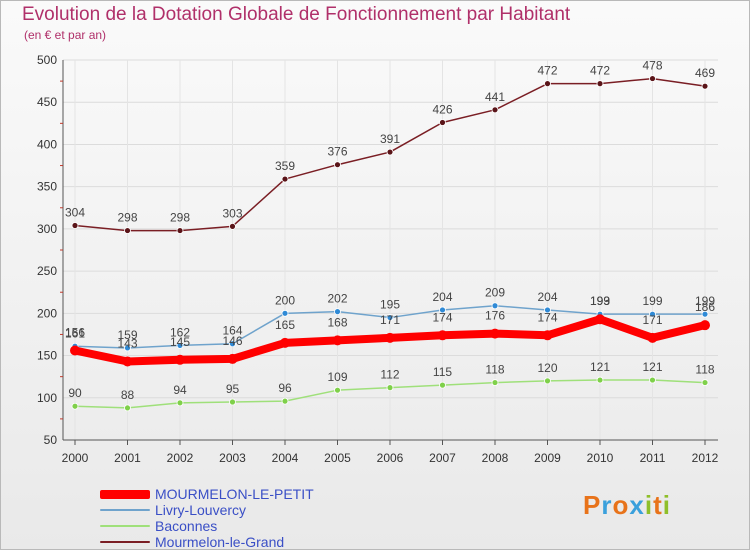 The height and width of the screenshot is (550, 750). I want to click on x-tick-label: 2006, so click(390, 458).